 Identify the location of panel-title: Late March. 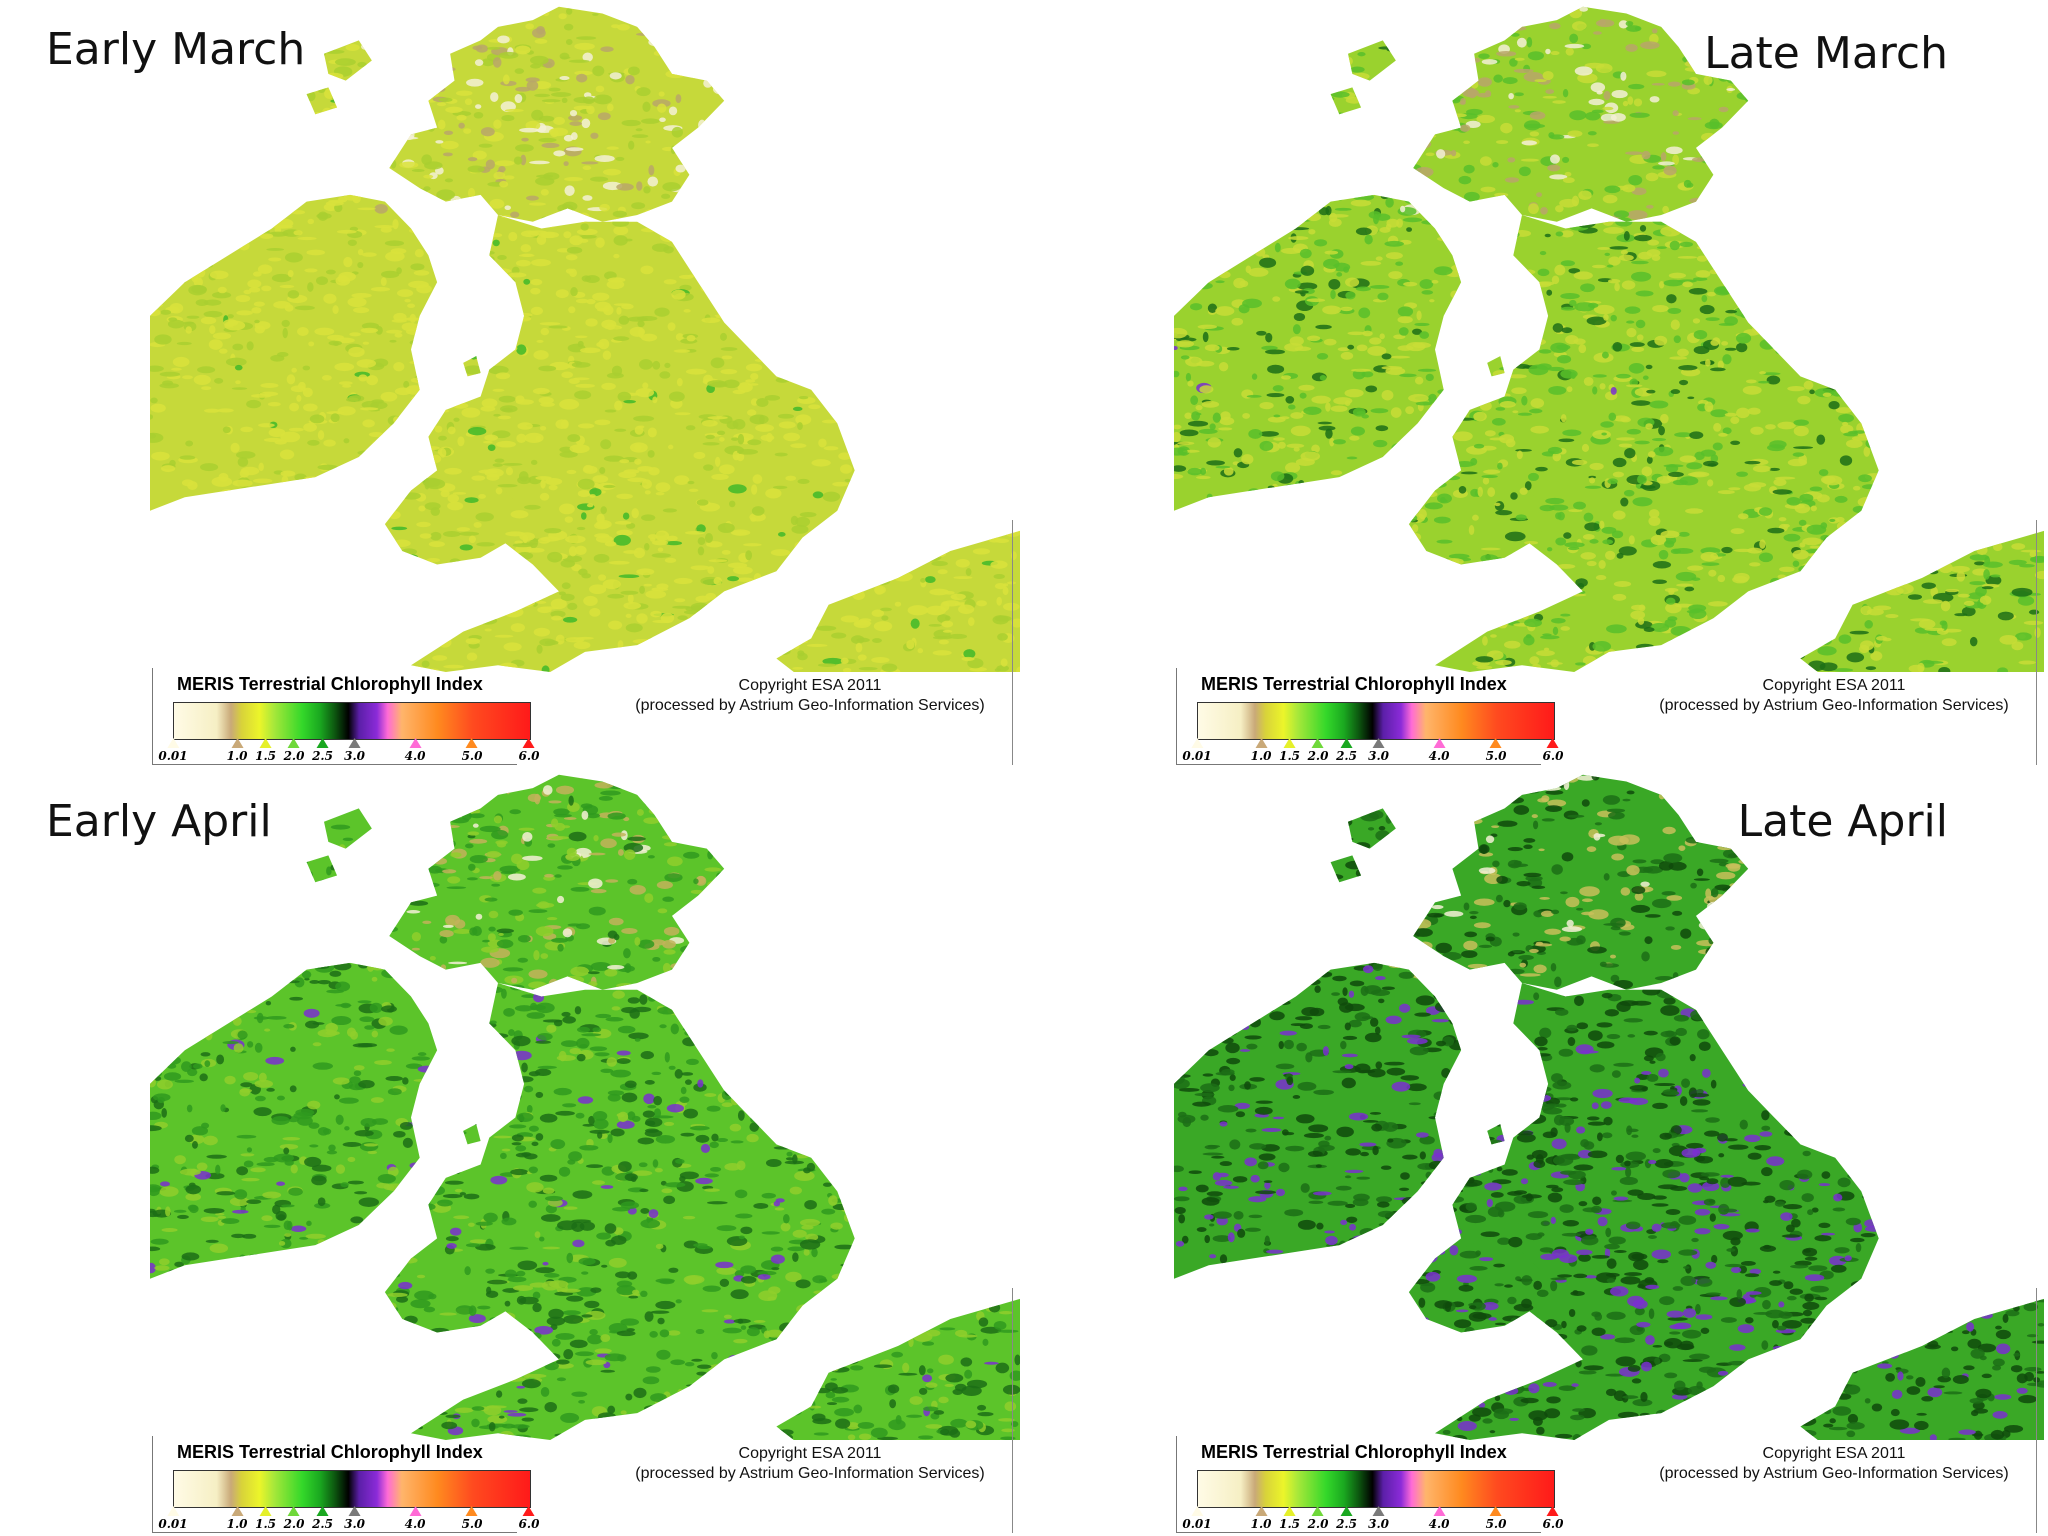
(1826, 53).